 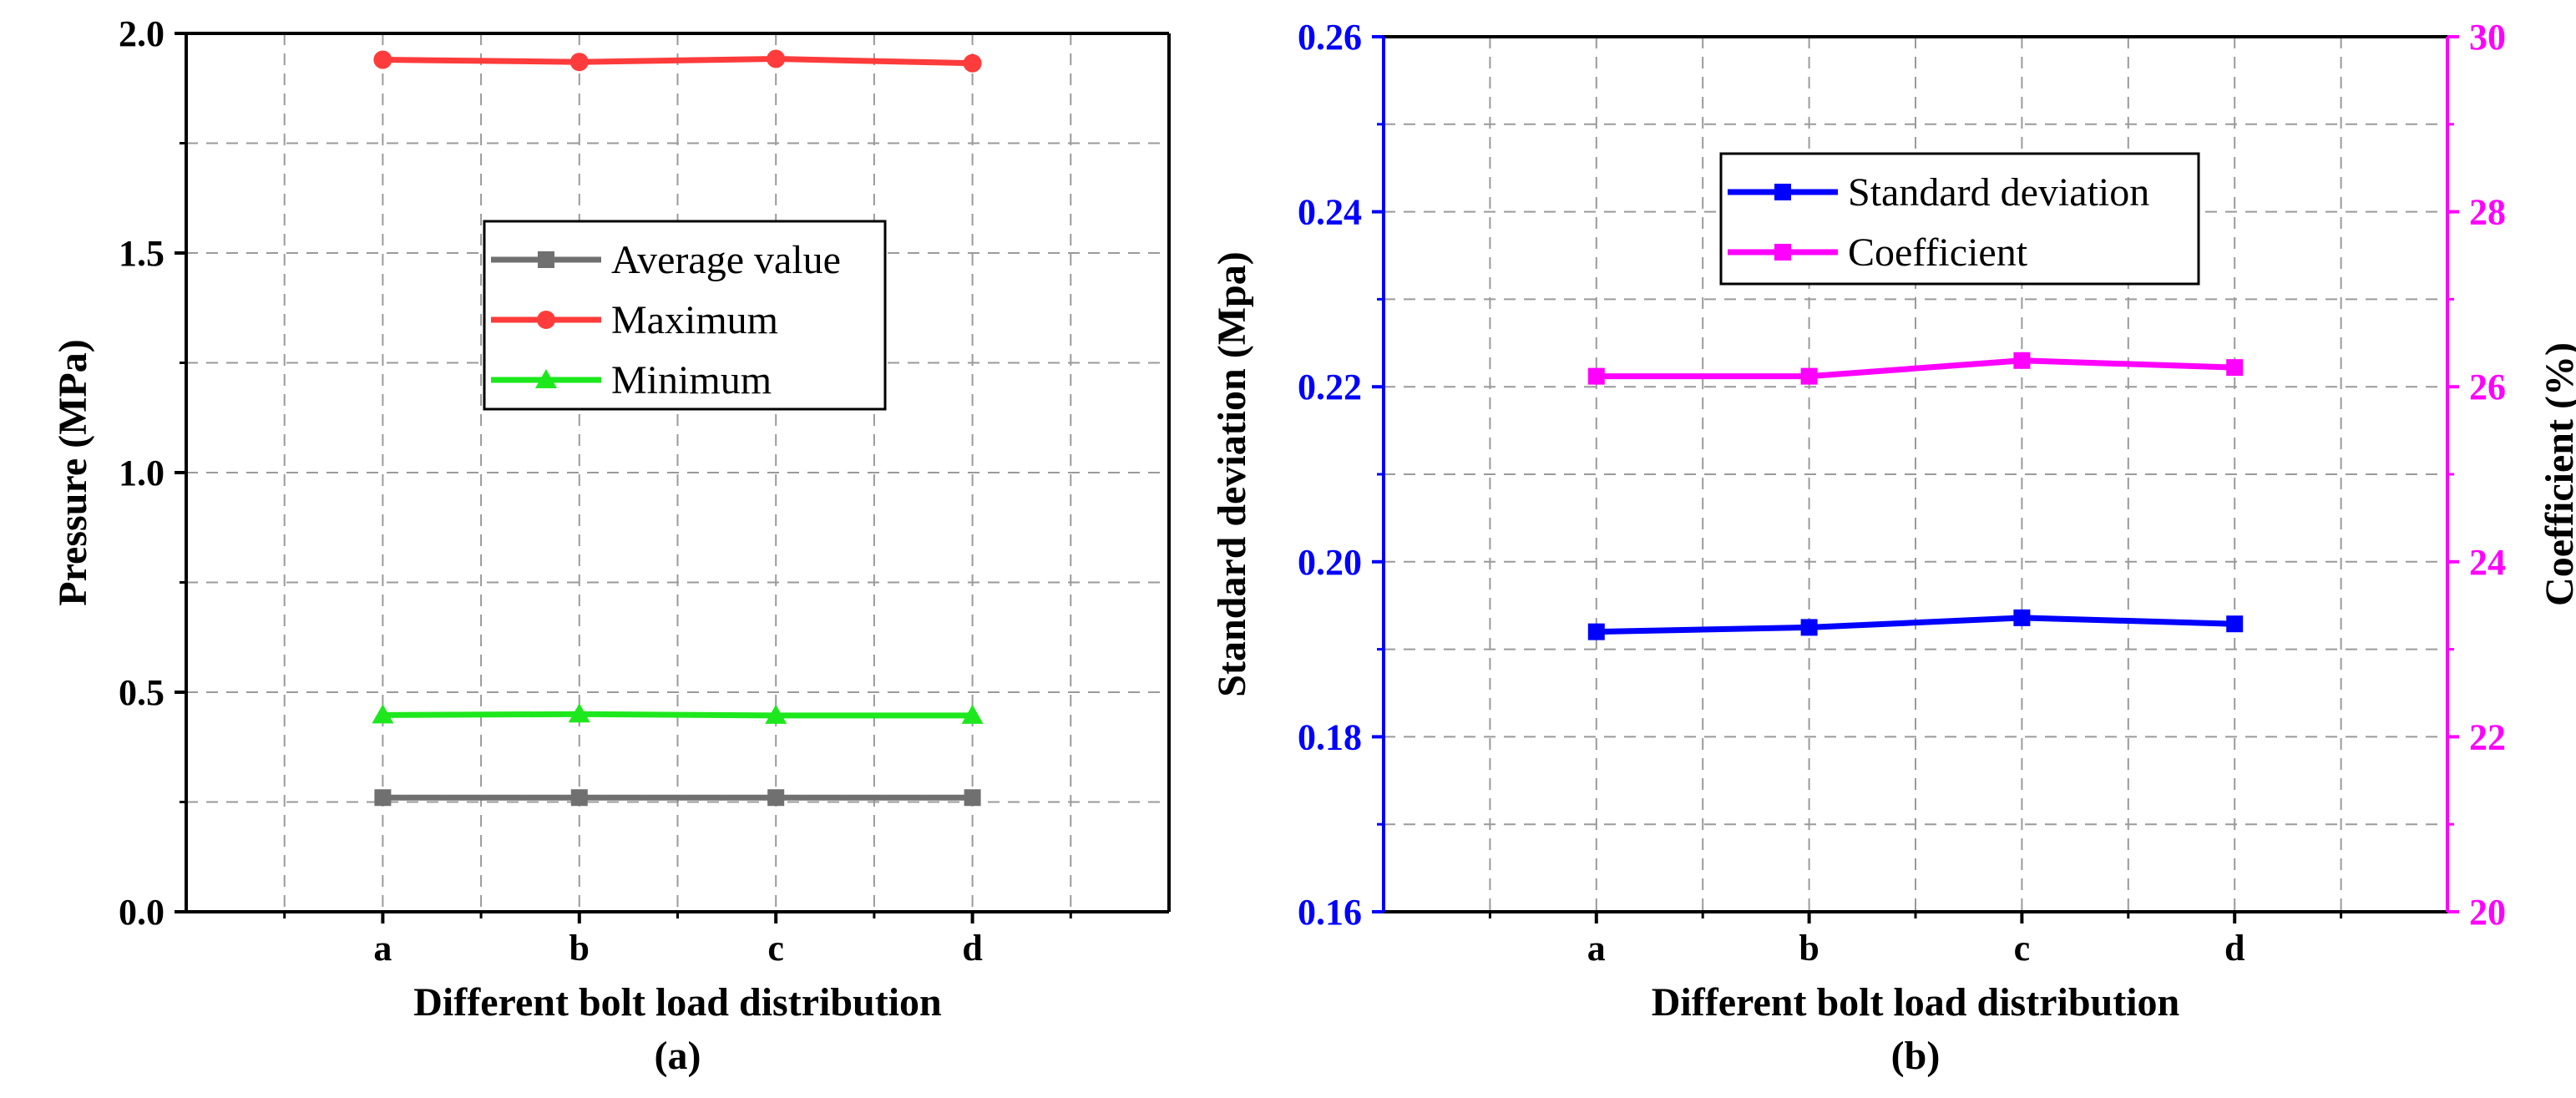 I want to click on y-right-tick-label: 26, so click(x=2487, y=387).